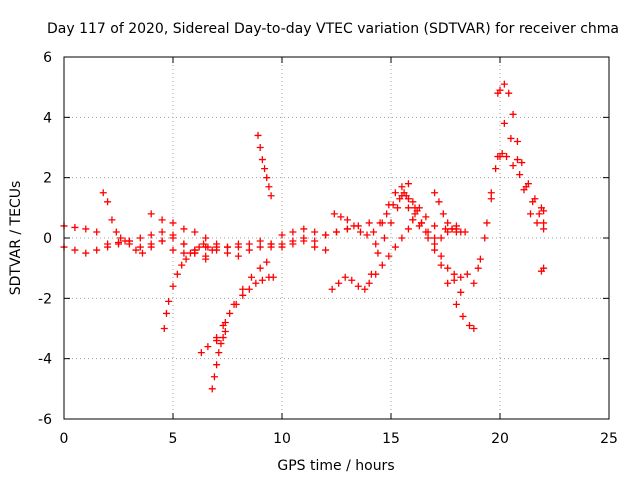 This screenshot has height=485, width=640. Describe the element at coordinates (450, 212) in the screenshot. I see `series-track-r` at that location.